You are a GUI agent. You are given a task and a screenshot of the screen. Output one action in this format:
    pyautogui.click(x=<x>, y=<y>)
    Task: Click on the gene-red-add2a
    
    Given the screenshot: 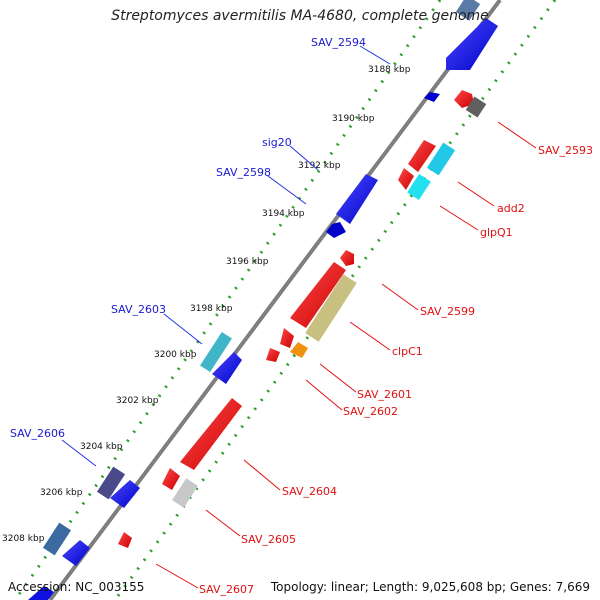 What is the action you would take?
    pyautogui.click(x=422, y=156)
    